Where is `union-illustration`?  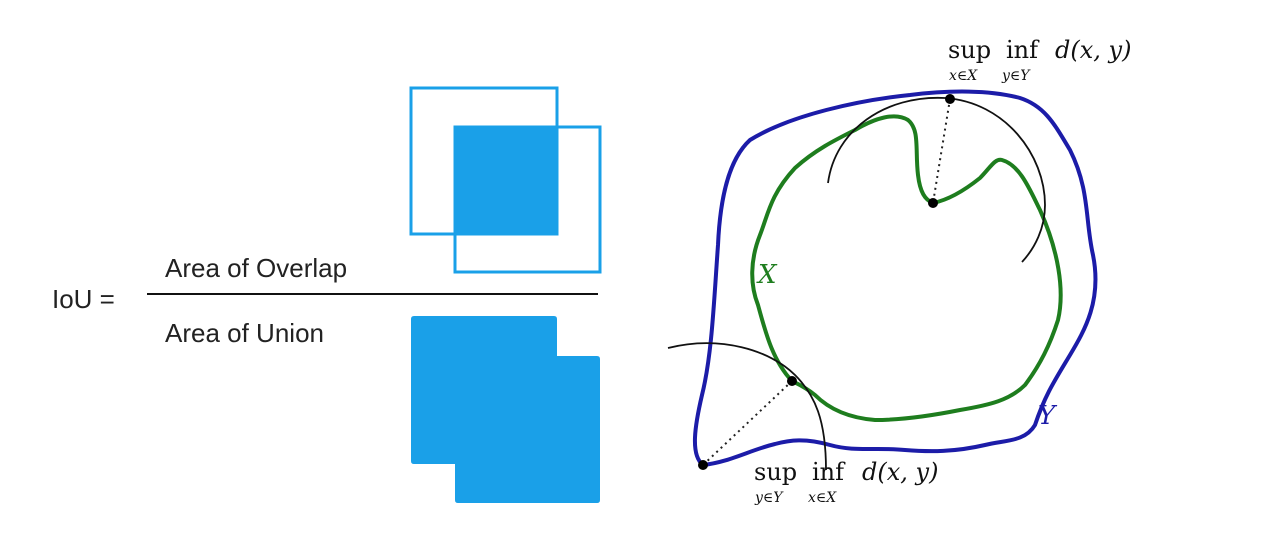 union-illustration is located at coordinates (505, 409).